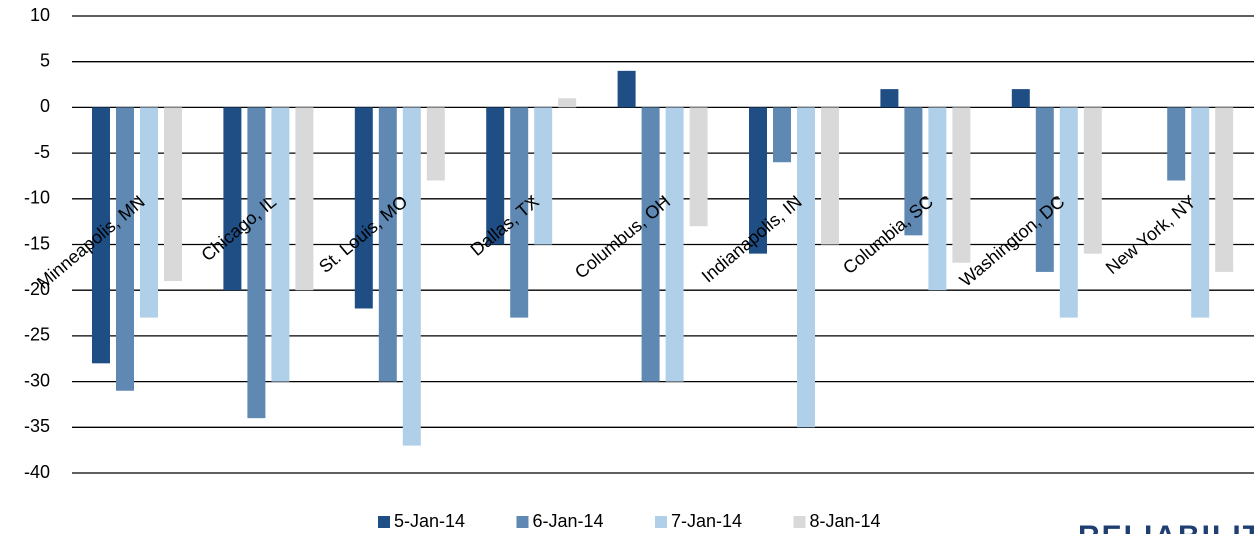 This screenshot has width=1254, height=534. What do you see at coordinates (845, 521) in the screenshot?
I see `legend-label: 8-Jan-14` at bounding box center [845, 521].